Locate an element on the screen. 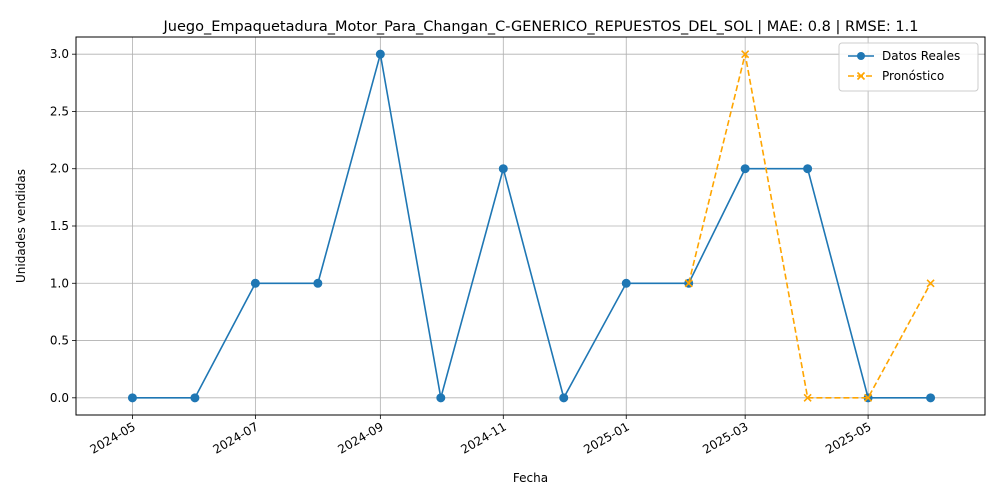 This screenshot has height=500, width=1000. y-axis-ticks: 0.0 0.5 1.0 1.5 2.0 2.5 3.0 is located at coordinates (63, 226).